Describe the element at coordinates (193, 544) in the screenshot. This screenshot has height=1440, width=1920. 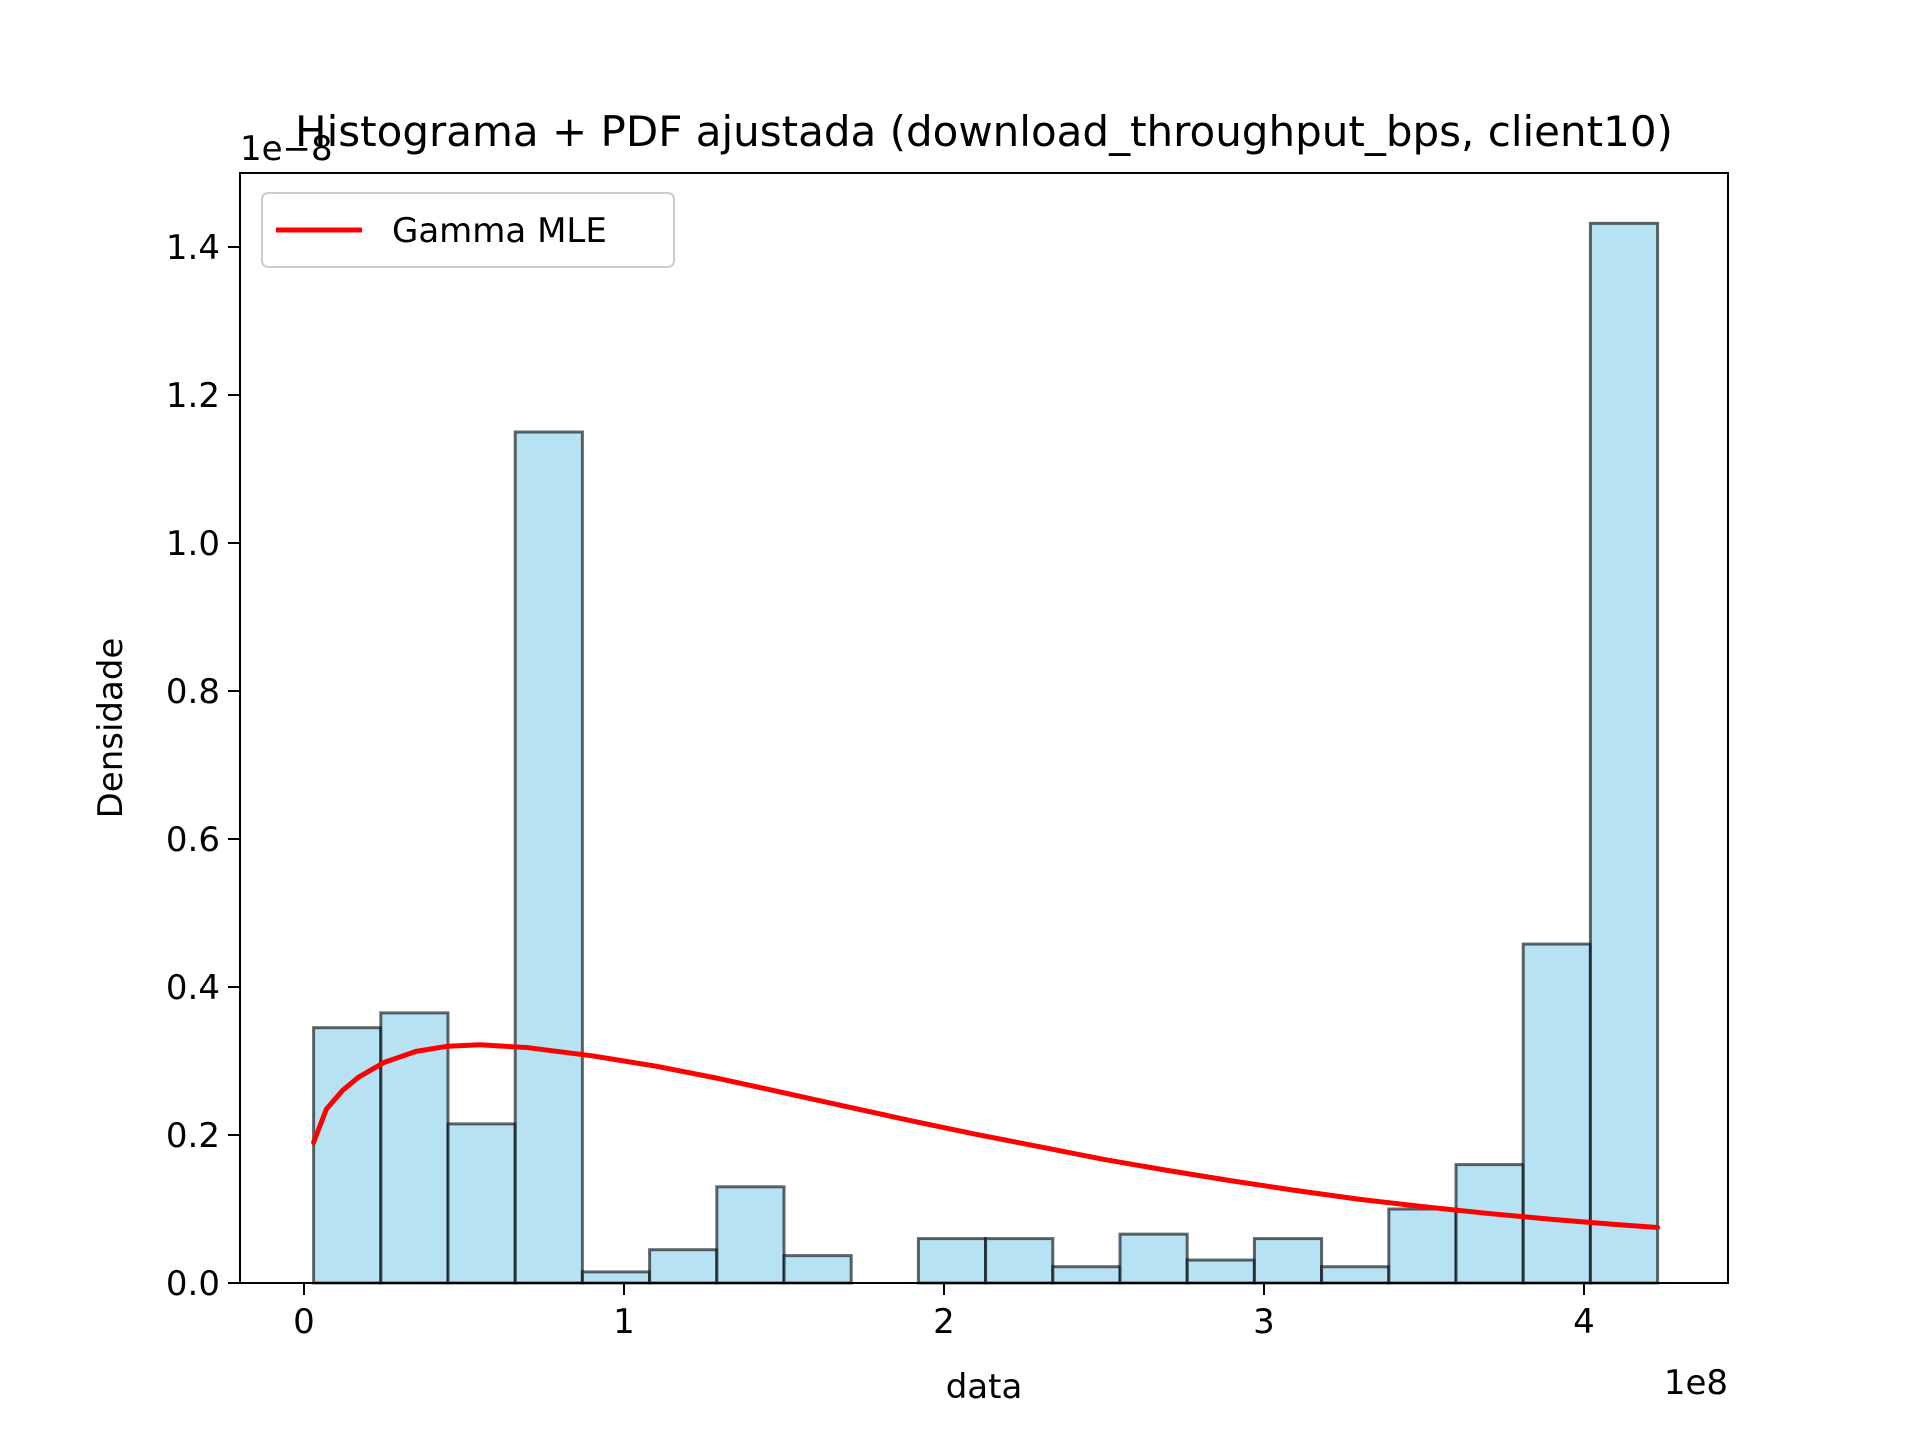
I see `y-tick-label: 1.0` at that location.